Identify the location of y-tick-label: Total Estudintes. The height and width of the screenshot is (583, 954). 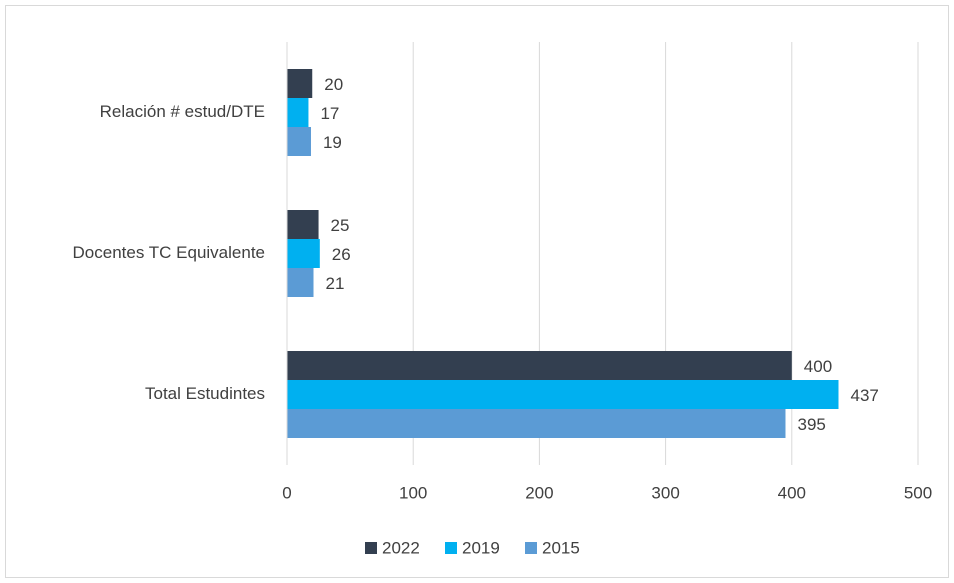
(205, 393).